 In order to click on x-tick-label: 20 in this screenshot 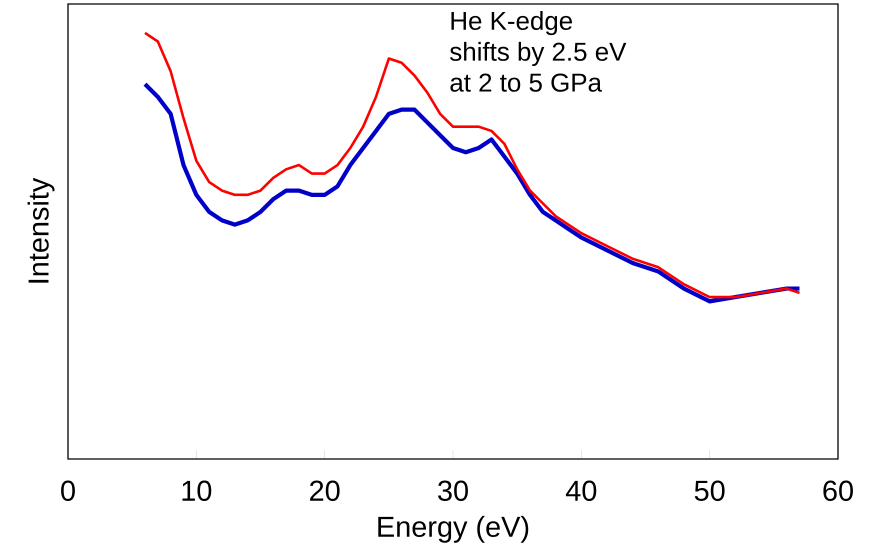, I will do `click(325, 490)`.